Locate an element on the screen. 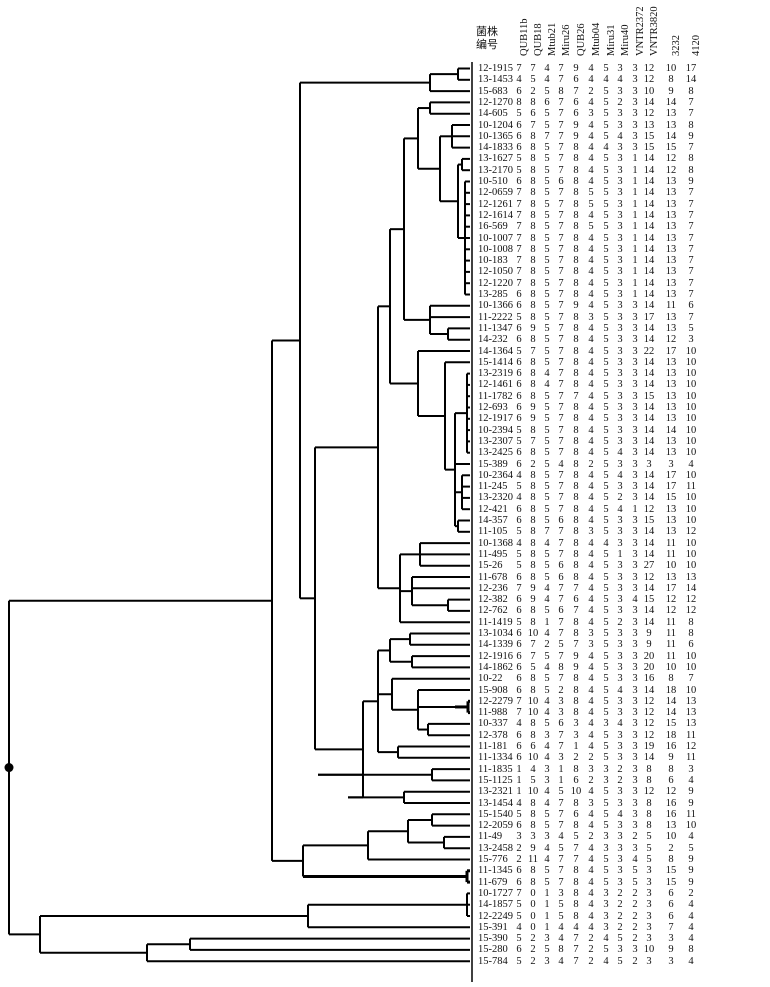  strain-id-header-line1: 菌株 is located at coordinates (487, 32).